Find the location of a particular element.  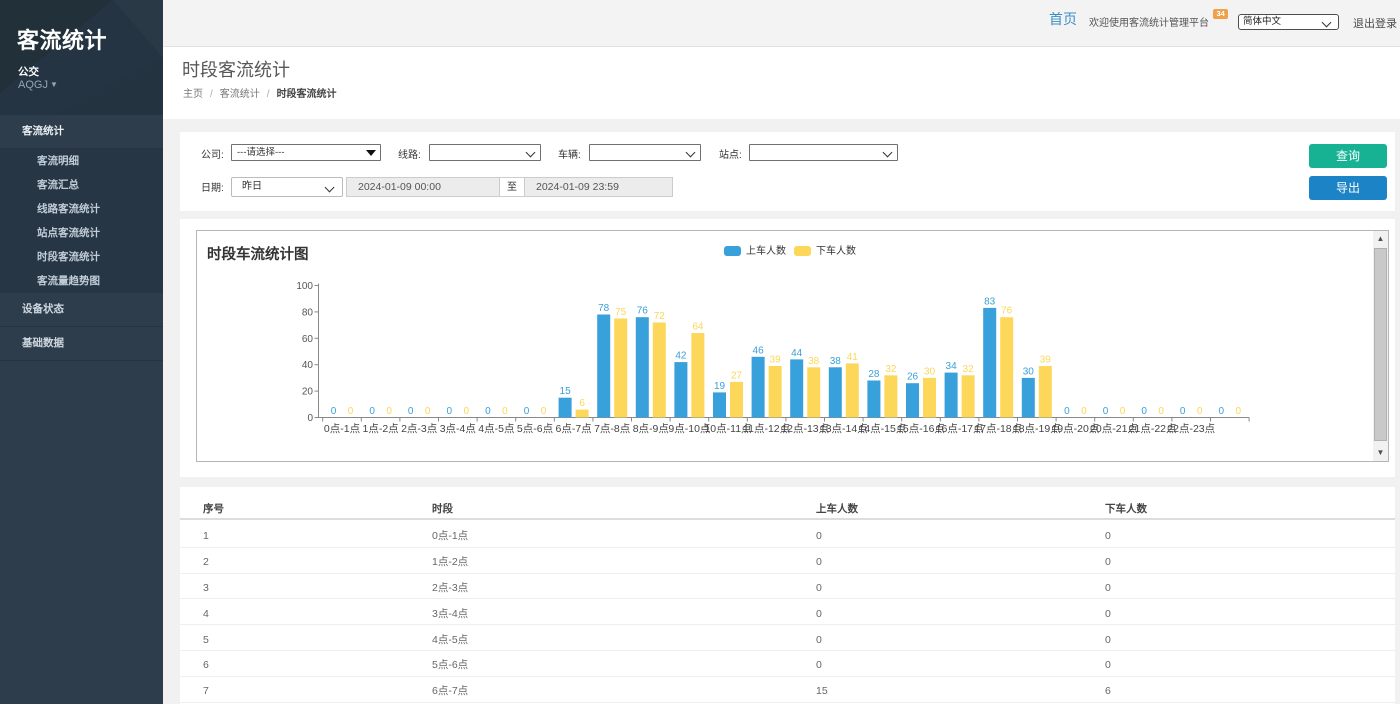

svg-text: 3点-4点 is located at coordinates (458, 429).